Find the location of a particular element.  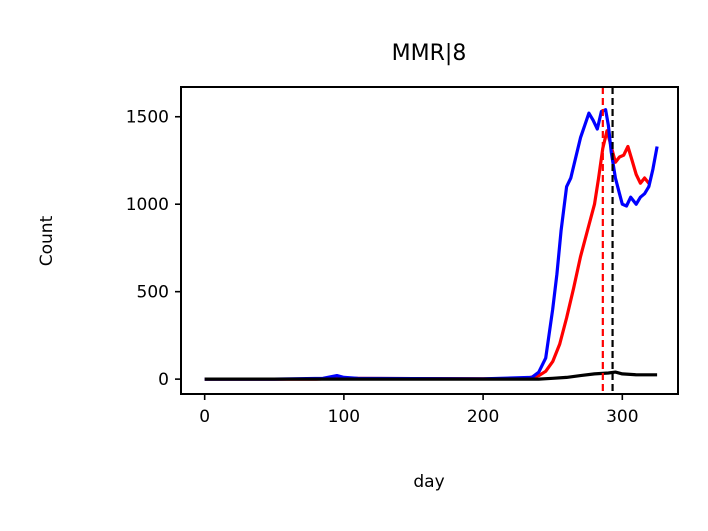

x-axis-label: day is located at coordinates (428, 482).